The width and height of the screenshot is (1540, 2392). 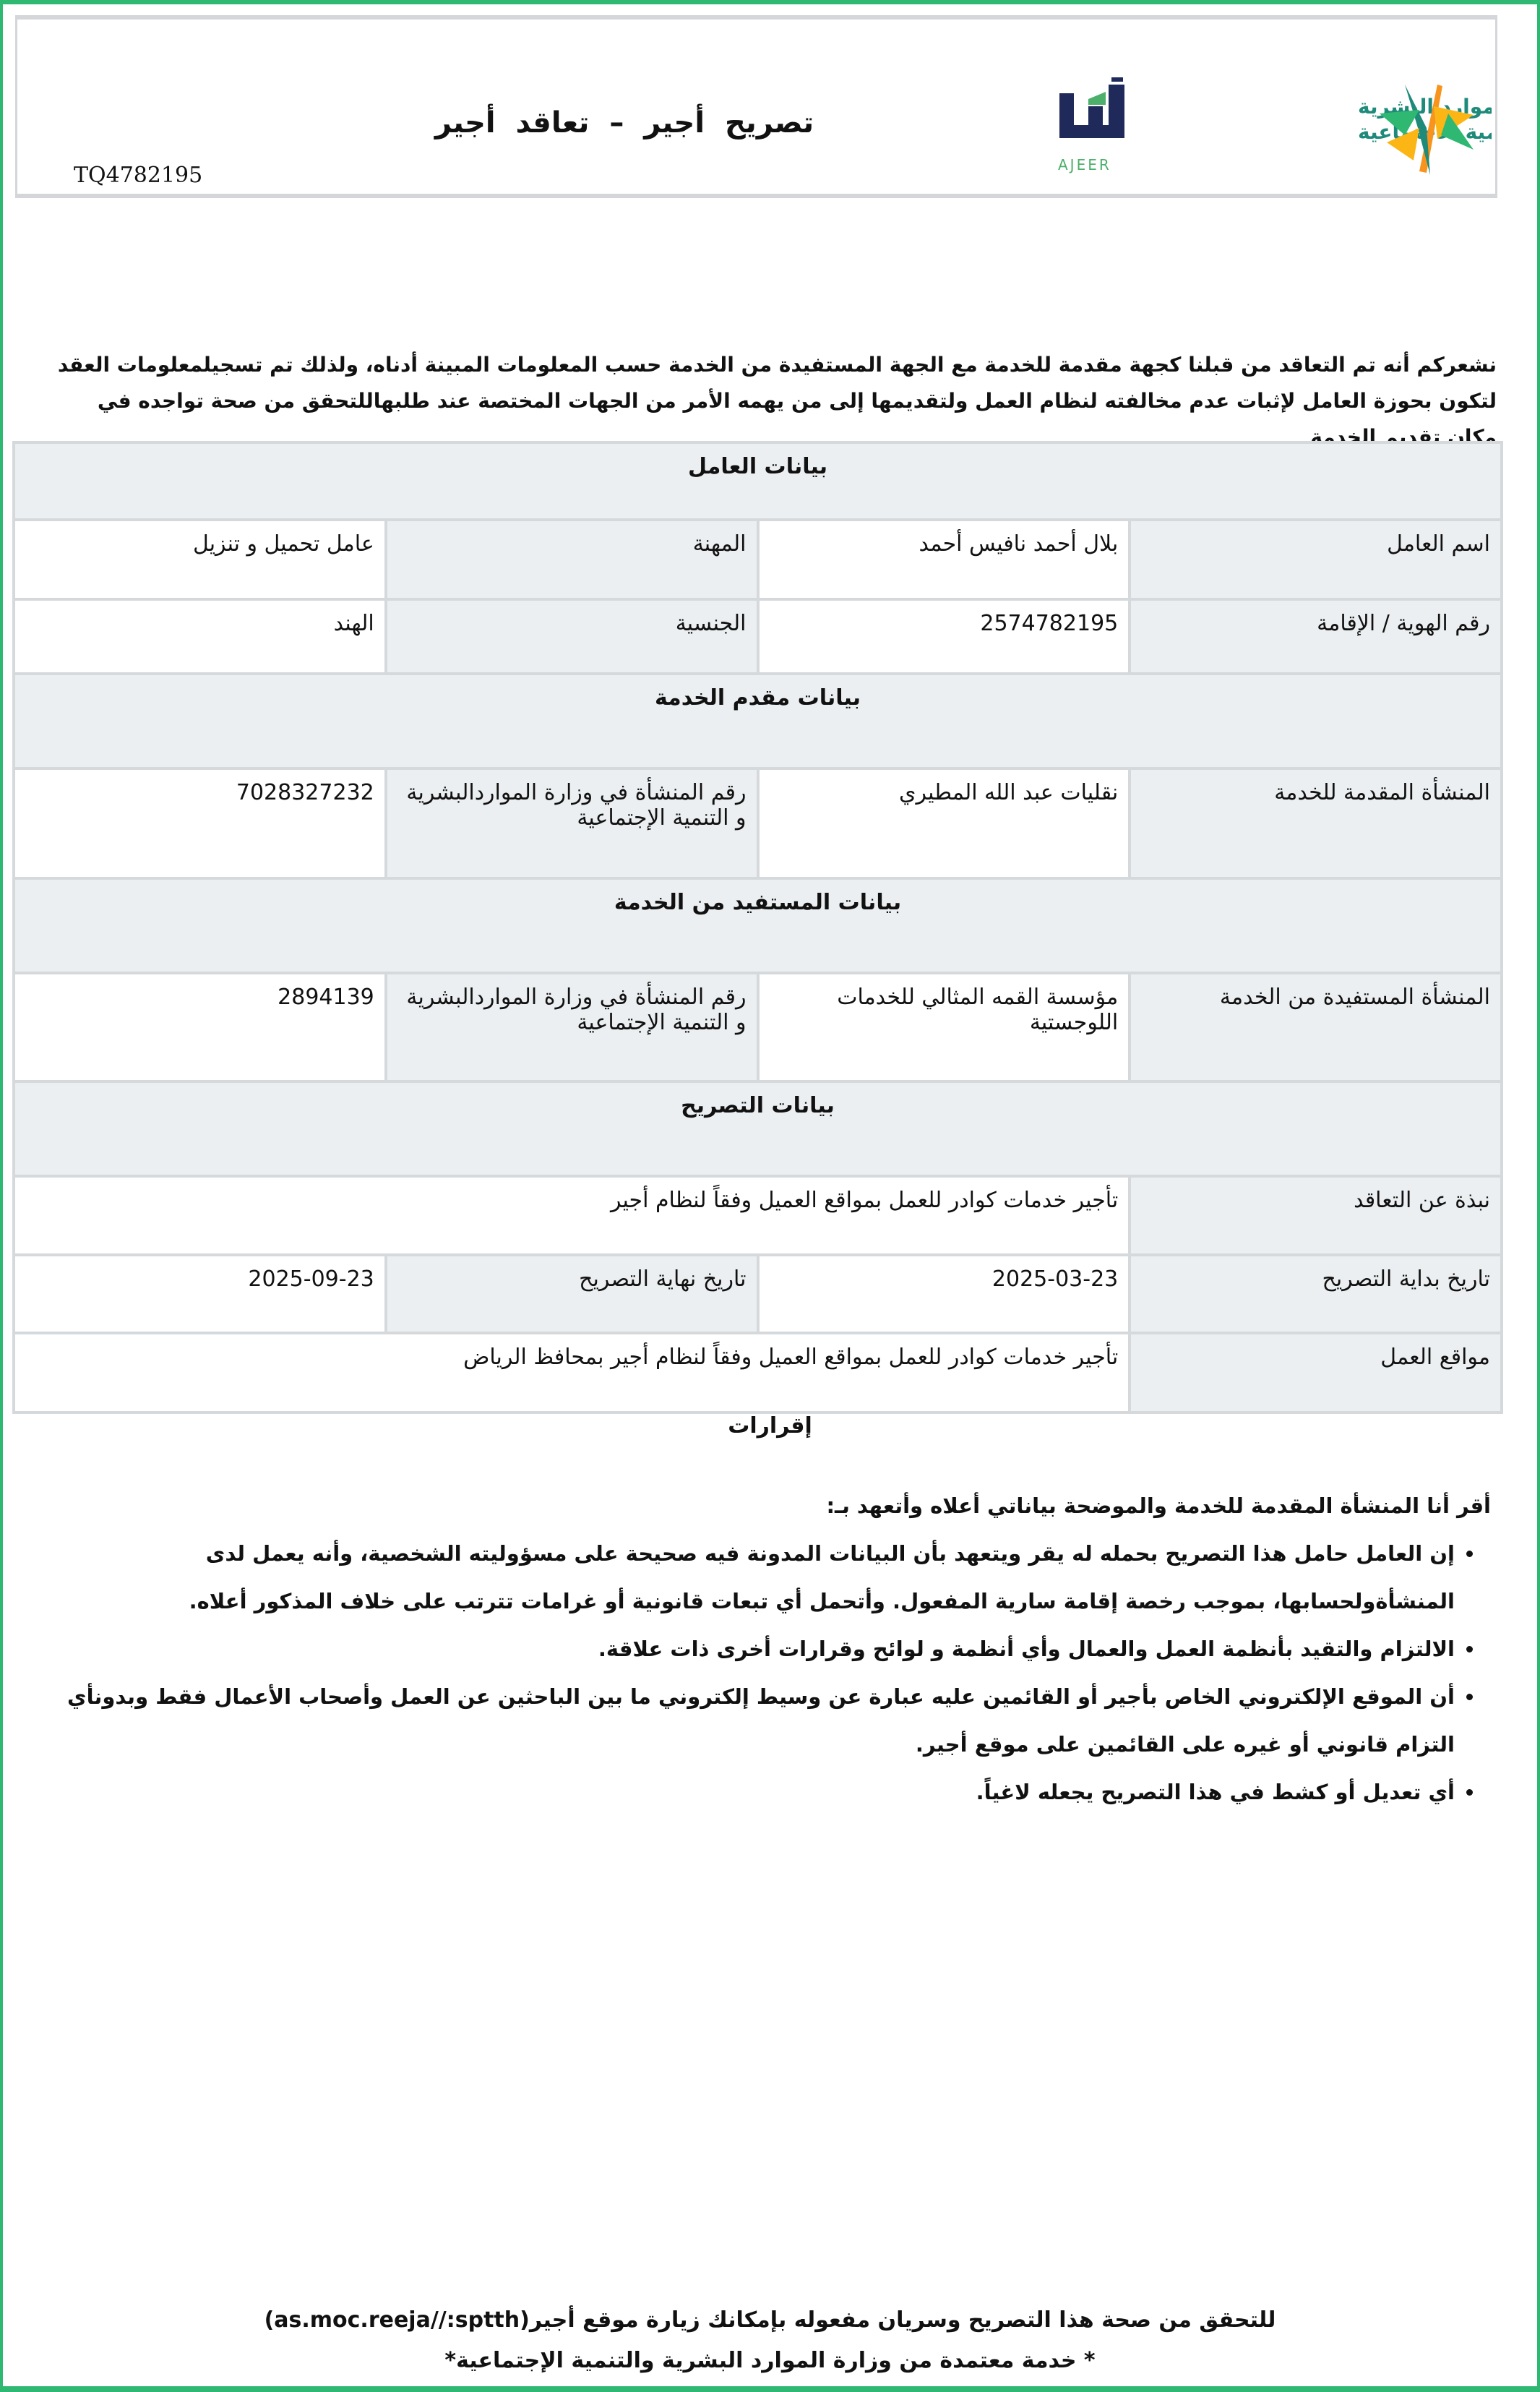 What do you see at coordinates (1315, 823) in the screenshot?
I see `provider-org-label: المنشأة المقدمة للخدمة` at bounding box center [1315, 823].